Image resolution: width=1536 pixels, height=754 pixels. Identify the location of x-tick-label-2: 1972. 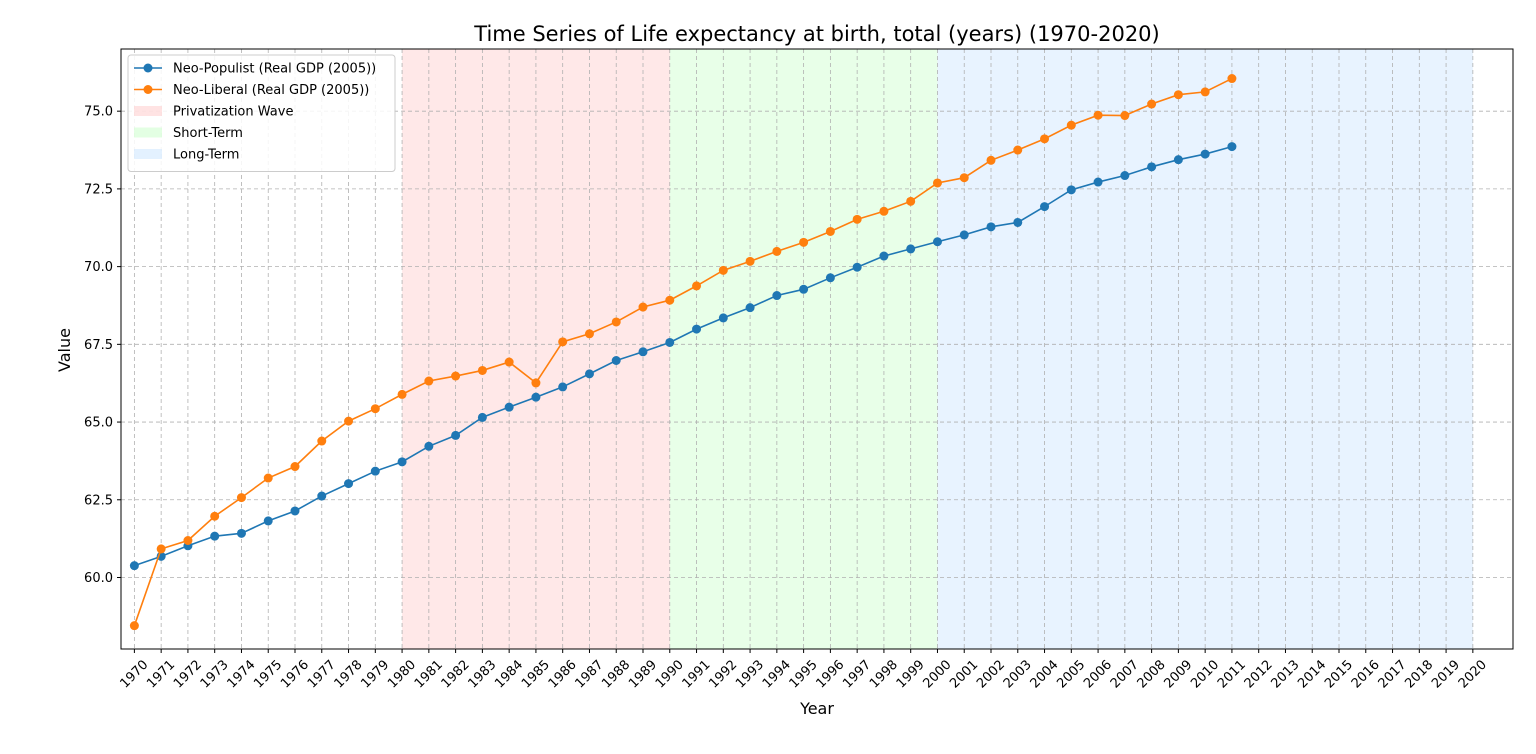
(188, 674).